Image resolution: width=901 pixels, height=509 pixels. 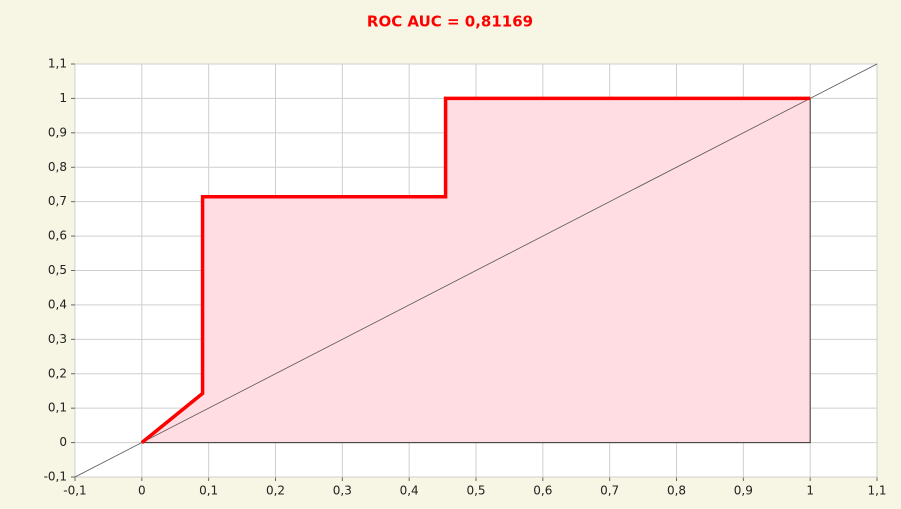 What do you see at coordinates (57, 64) in the screenshot?
I see `y-tick-label: 1,1` at bounding box center [57, 64].